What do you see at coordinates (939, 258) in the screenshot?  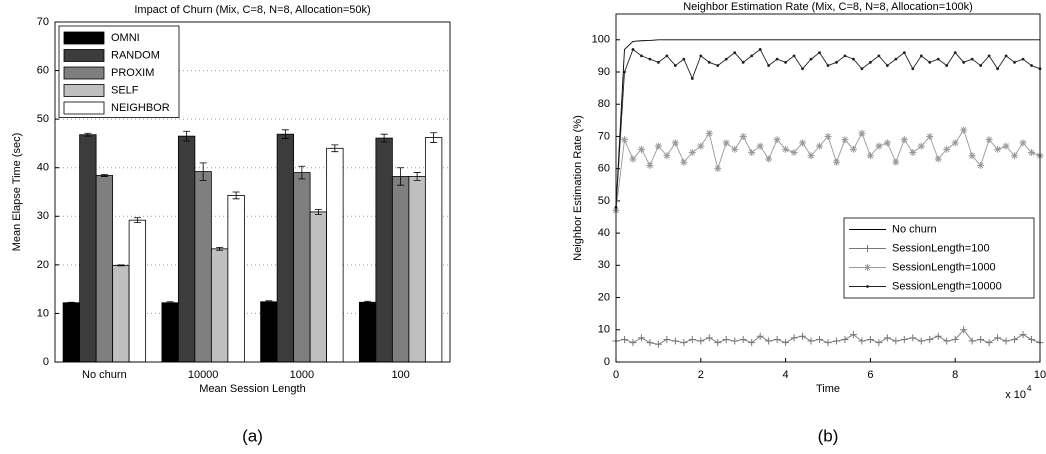 I see `legend-box` at bounding box center [939, 258].